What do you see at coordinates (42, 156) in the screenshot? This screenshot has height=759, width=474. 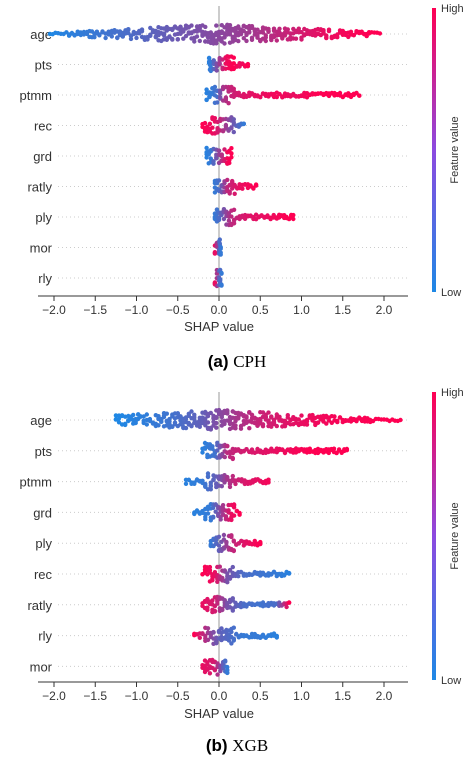 I see `feature-label-grd: grd` at bounding box center [42, 156].